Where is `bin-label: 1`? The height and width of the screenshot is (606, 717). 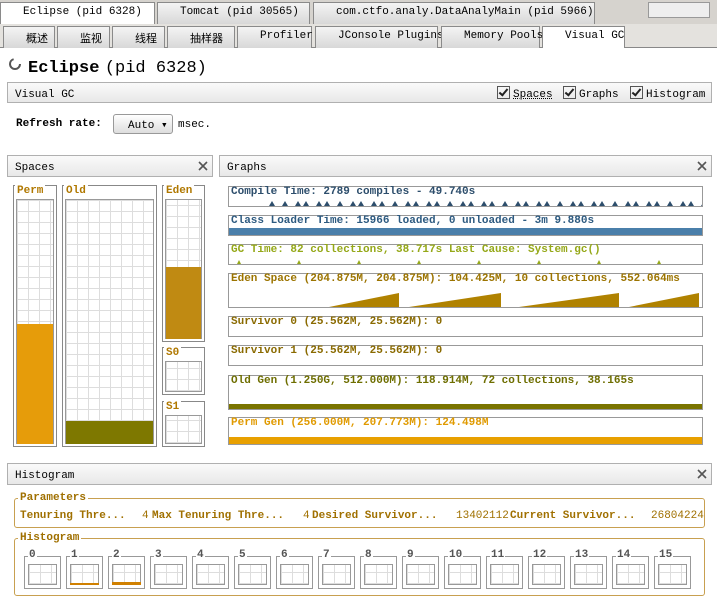 bin-label: 1 is located at coordinates (74, 555).